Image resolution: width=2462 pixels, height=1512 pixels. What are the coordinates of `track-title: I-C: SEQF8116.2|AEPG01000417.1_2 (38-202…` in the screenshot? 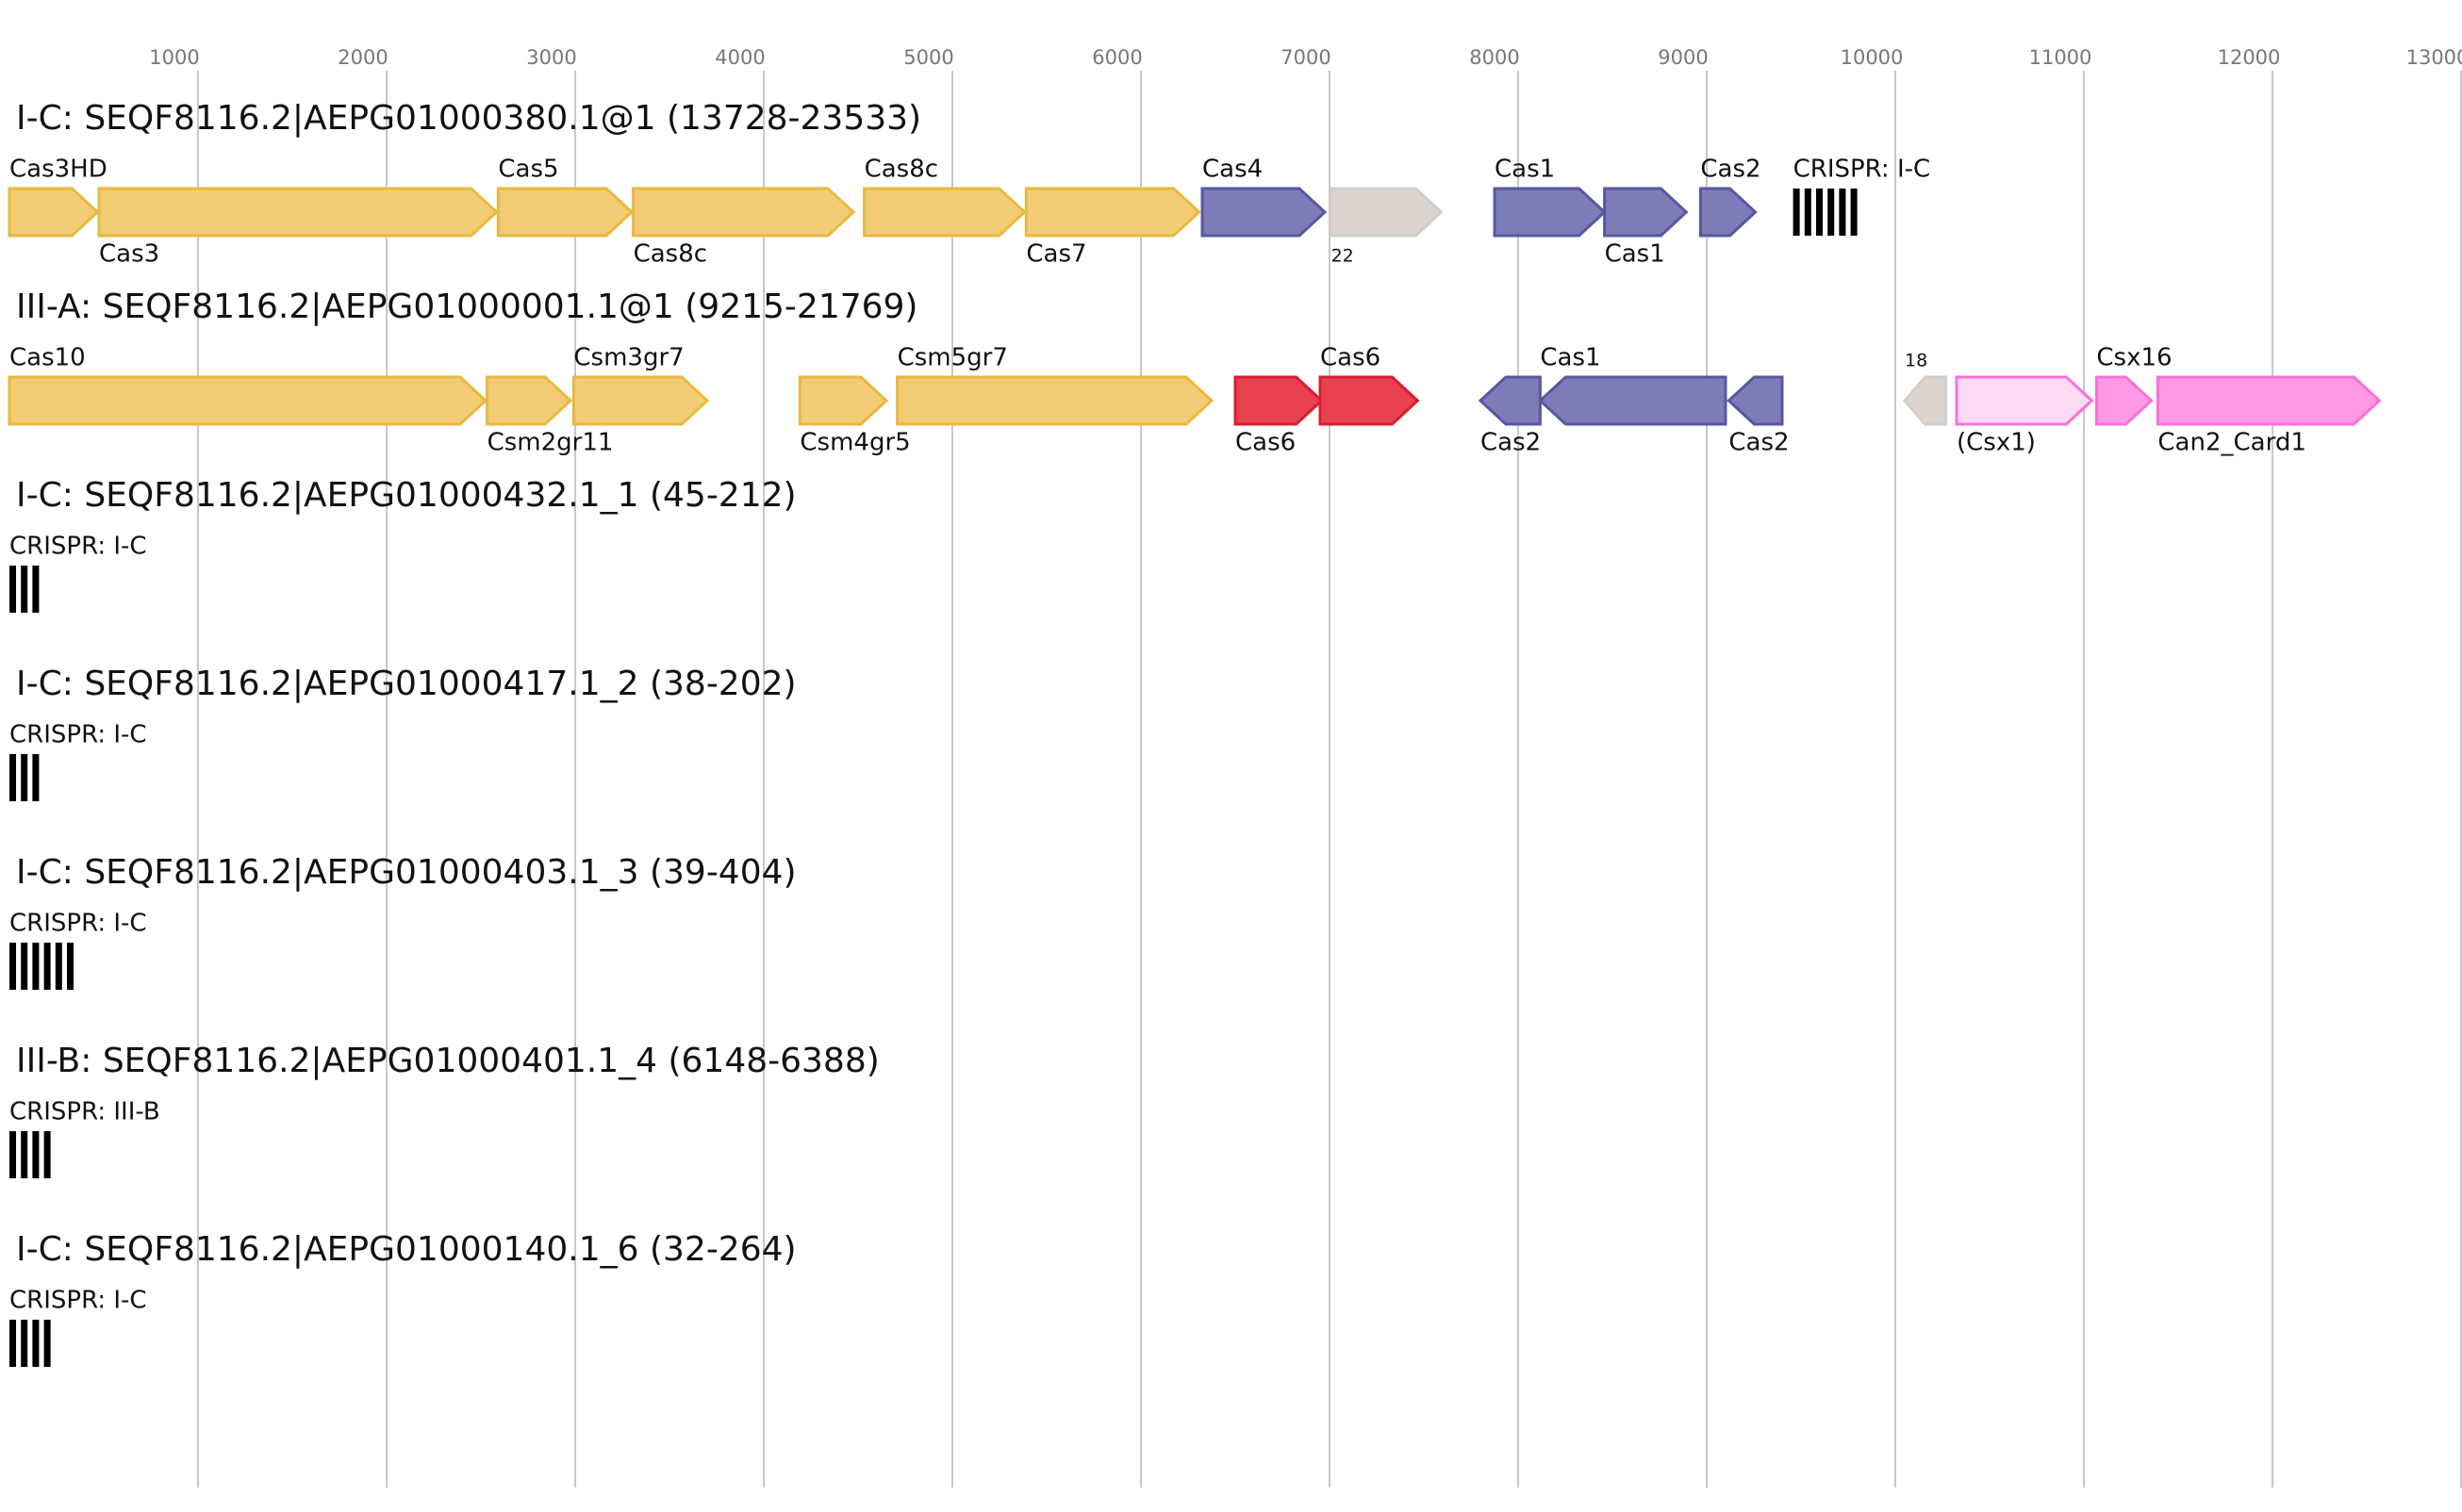 It's located at (406, 684).